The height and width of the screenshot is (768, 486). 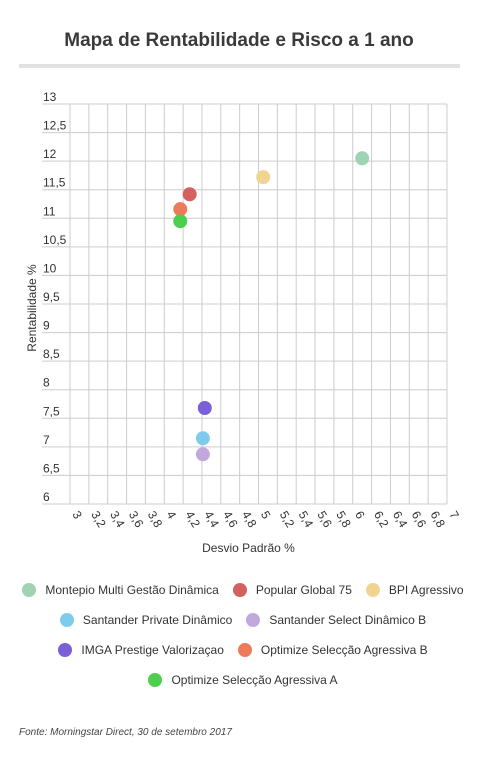 I want to click on x-tick-label: 4,8, so click(x=249, y=520).